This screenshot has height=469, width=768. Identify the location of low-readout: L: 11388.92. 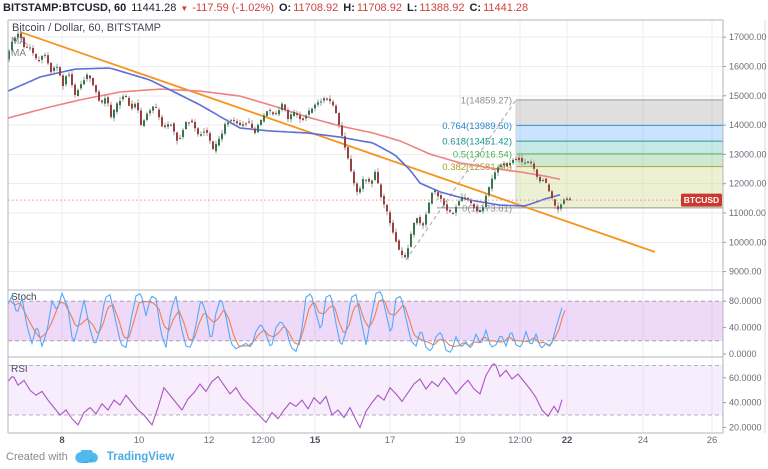
(435, 8).